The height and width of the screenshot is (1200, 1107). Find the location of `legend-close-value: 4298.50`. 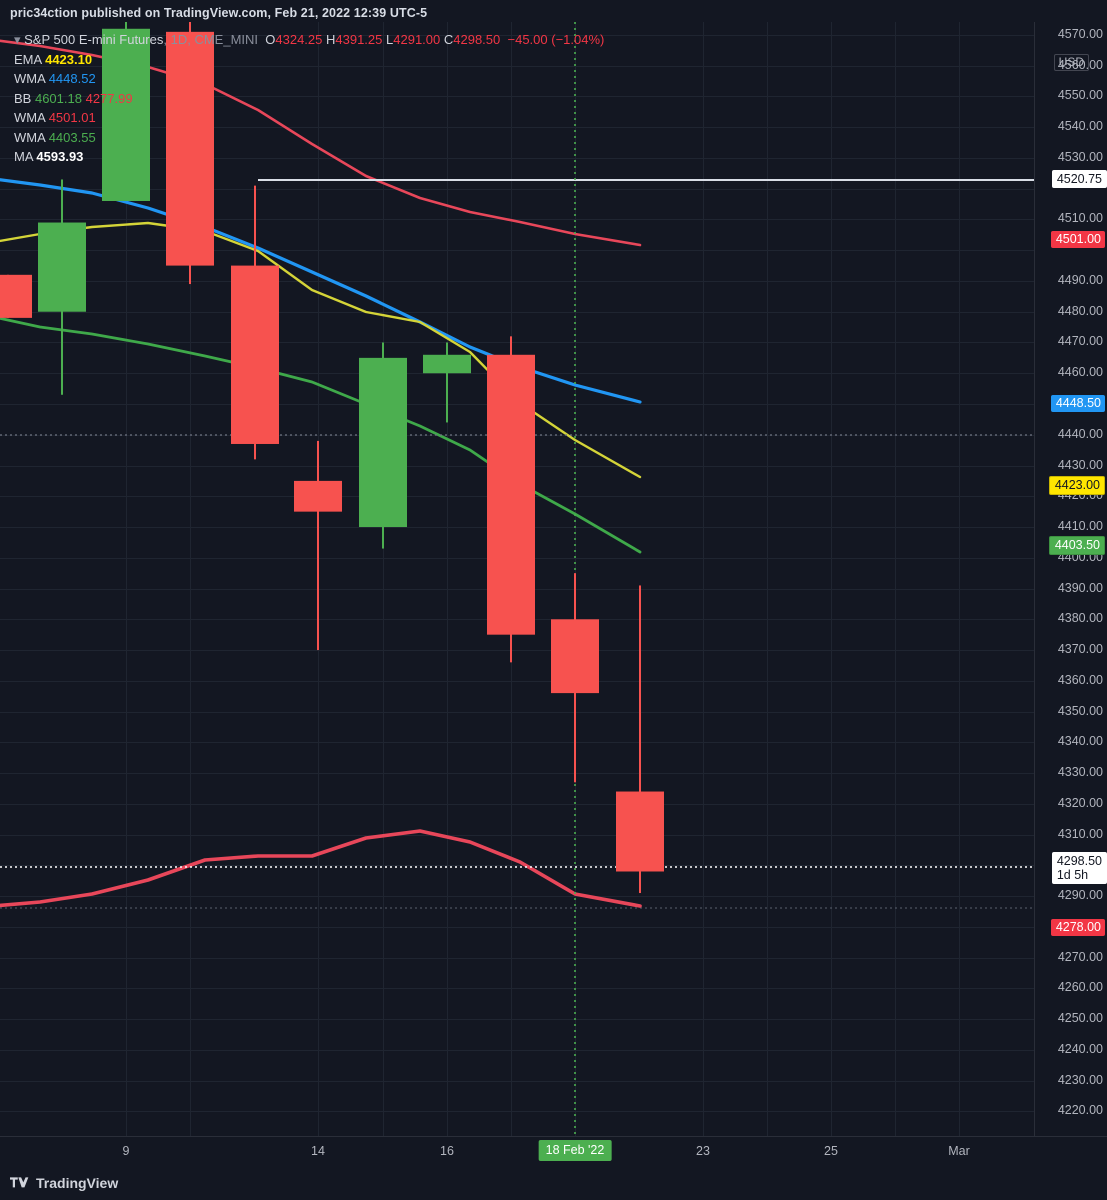

legend-close-value: 4298.50 is located at coordinates (477, 39).